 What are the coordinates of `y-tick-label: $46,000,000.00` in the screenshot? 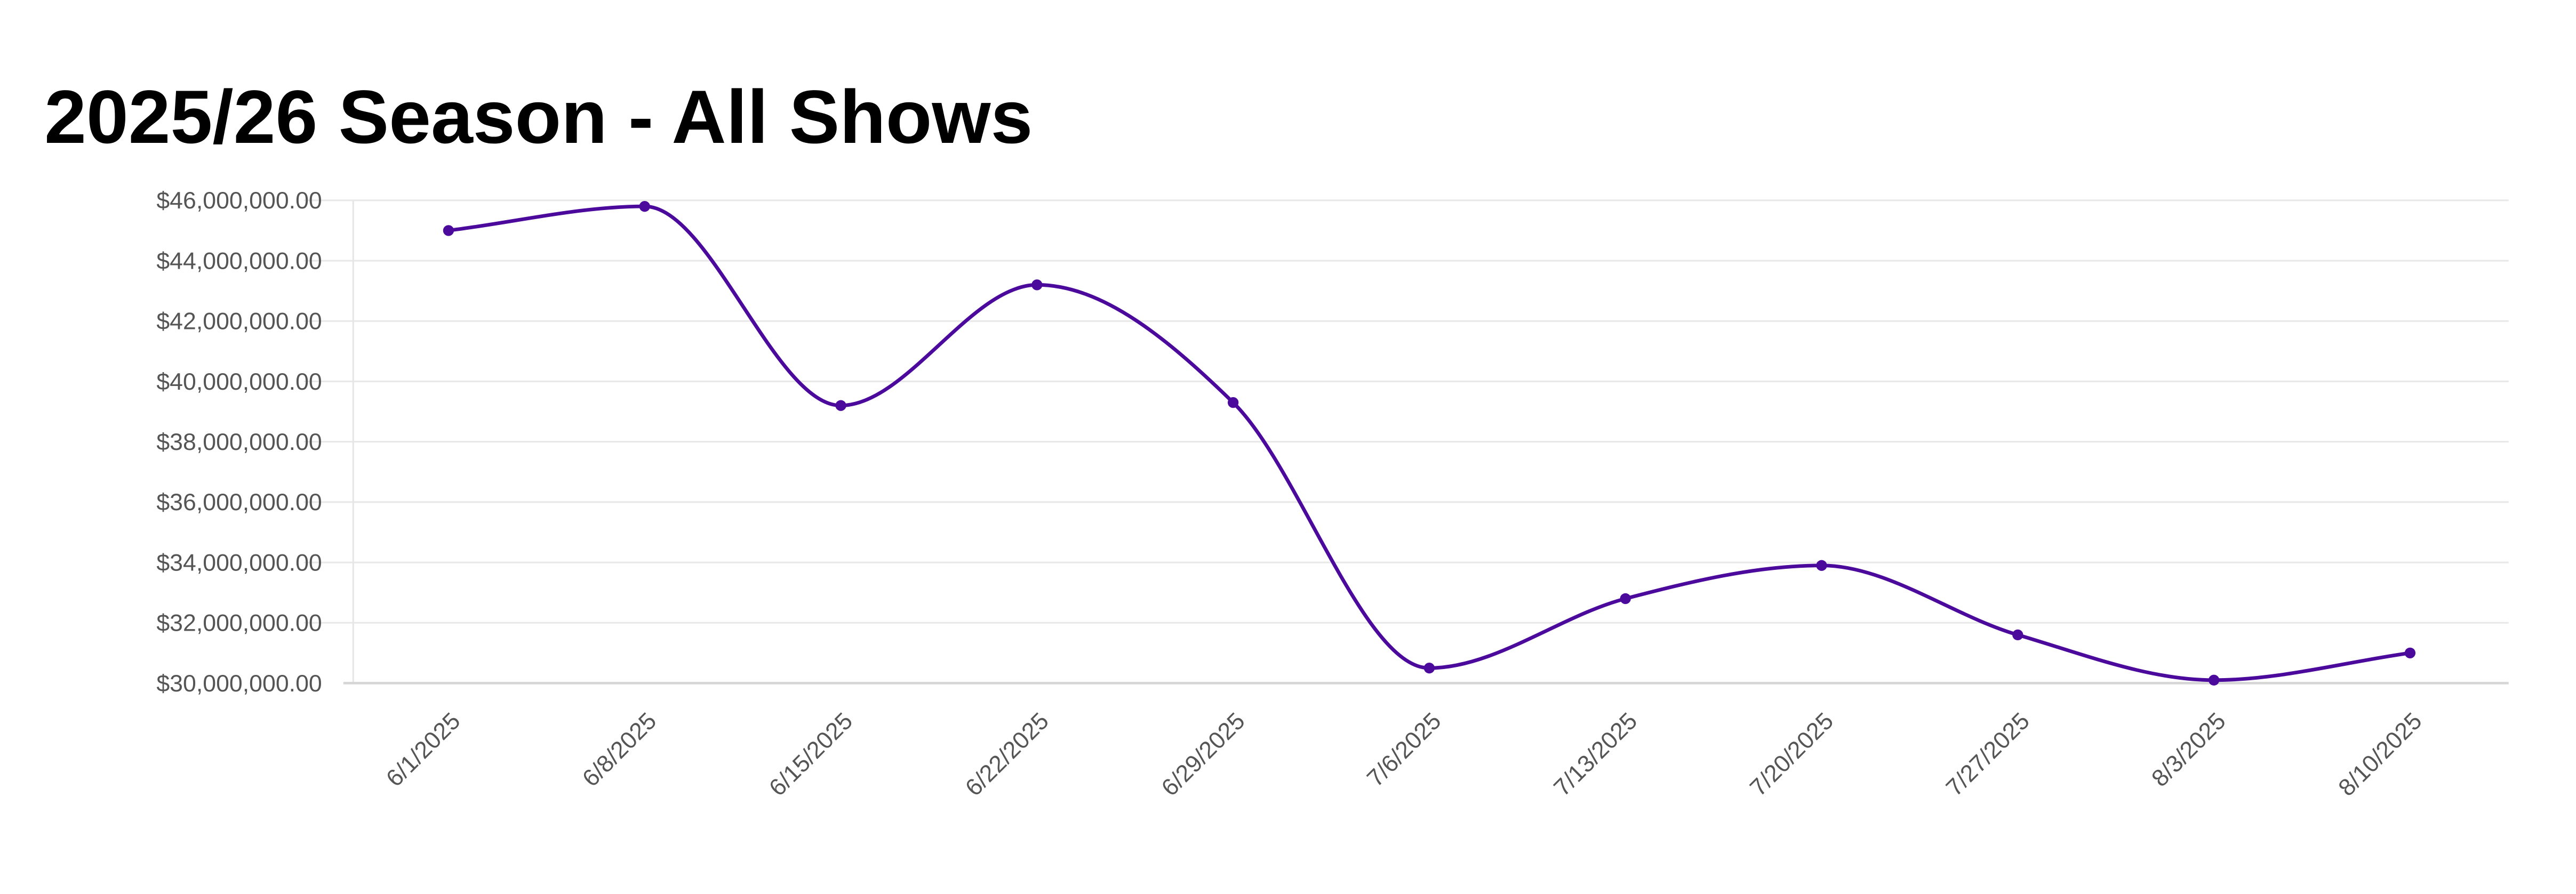 It's located at (239, 201).